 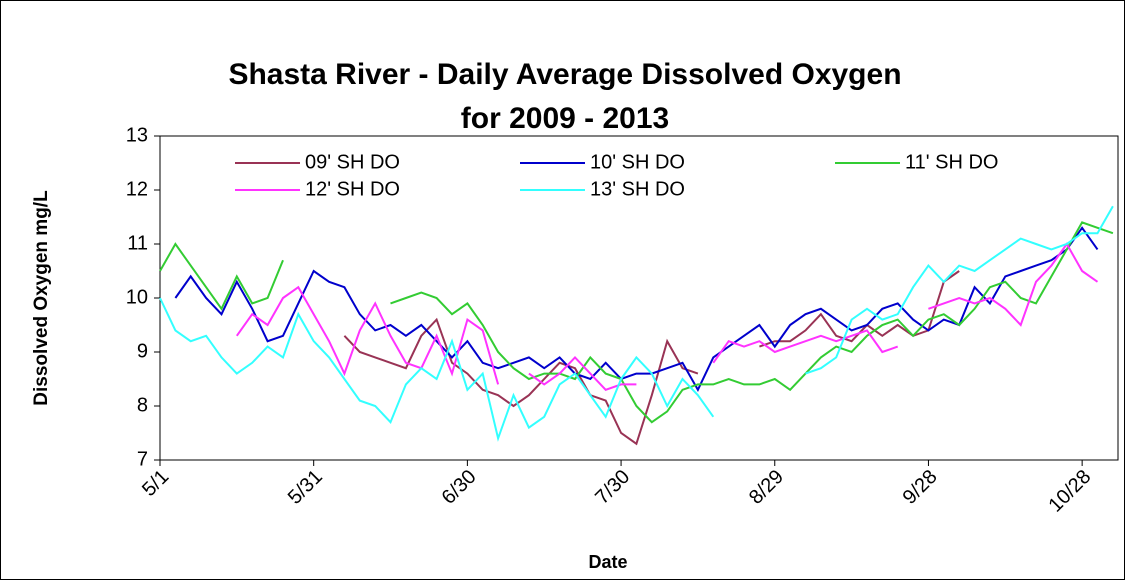 I want to click on chart-title: for 2009 - 2013, so click(x=565, y=118).